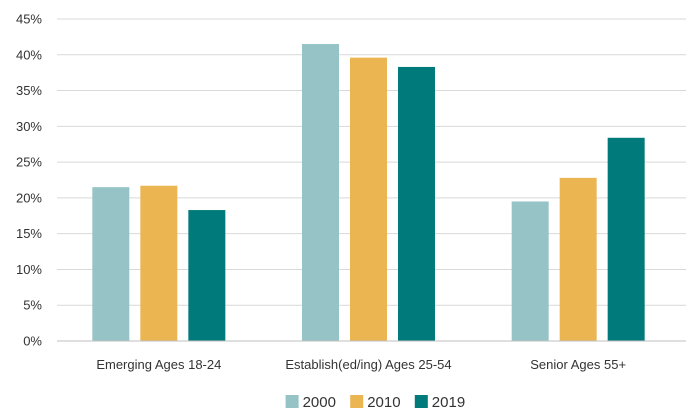  Describe the element at coordinates (448, 402) in the screenshot. I see `legend-label: 2019` at that location.